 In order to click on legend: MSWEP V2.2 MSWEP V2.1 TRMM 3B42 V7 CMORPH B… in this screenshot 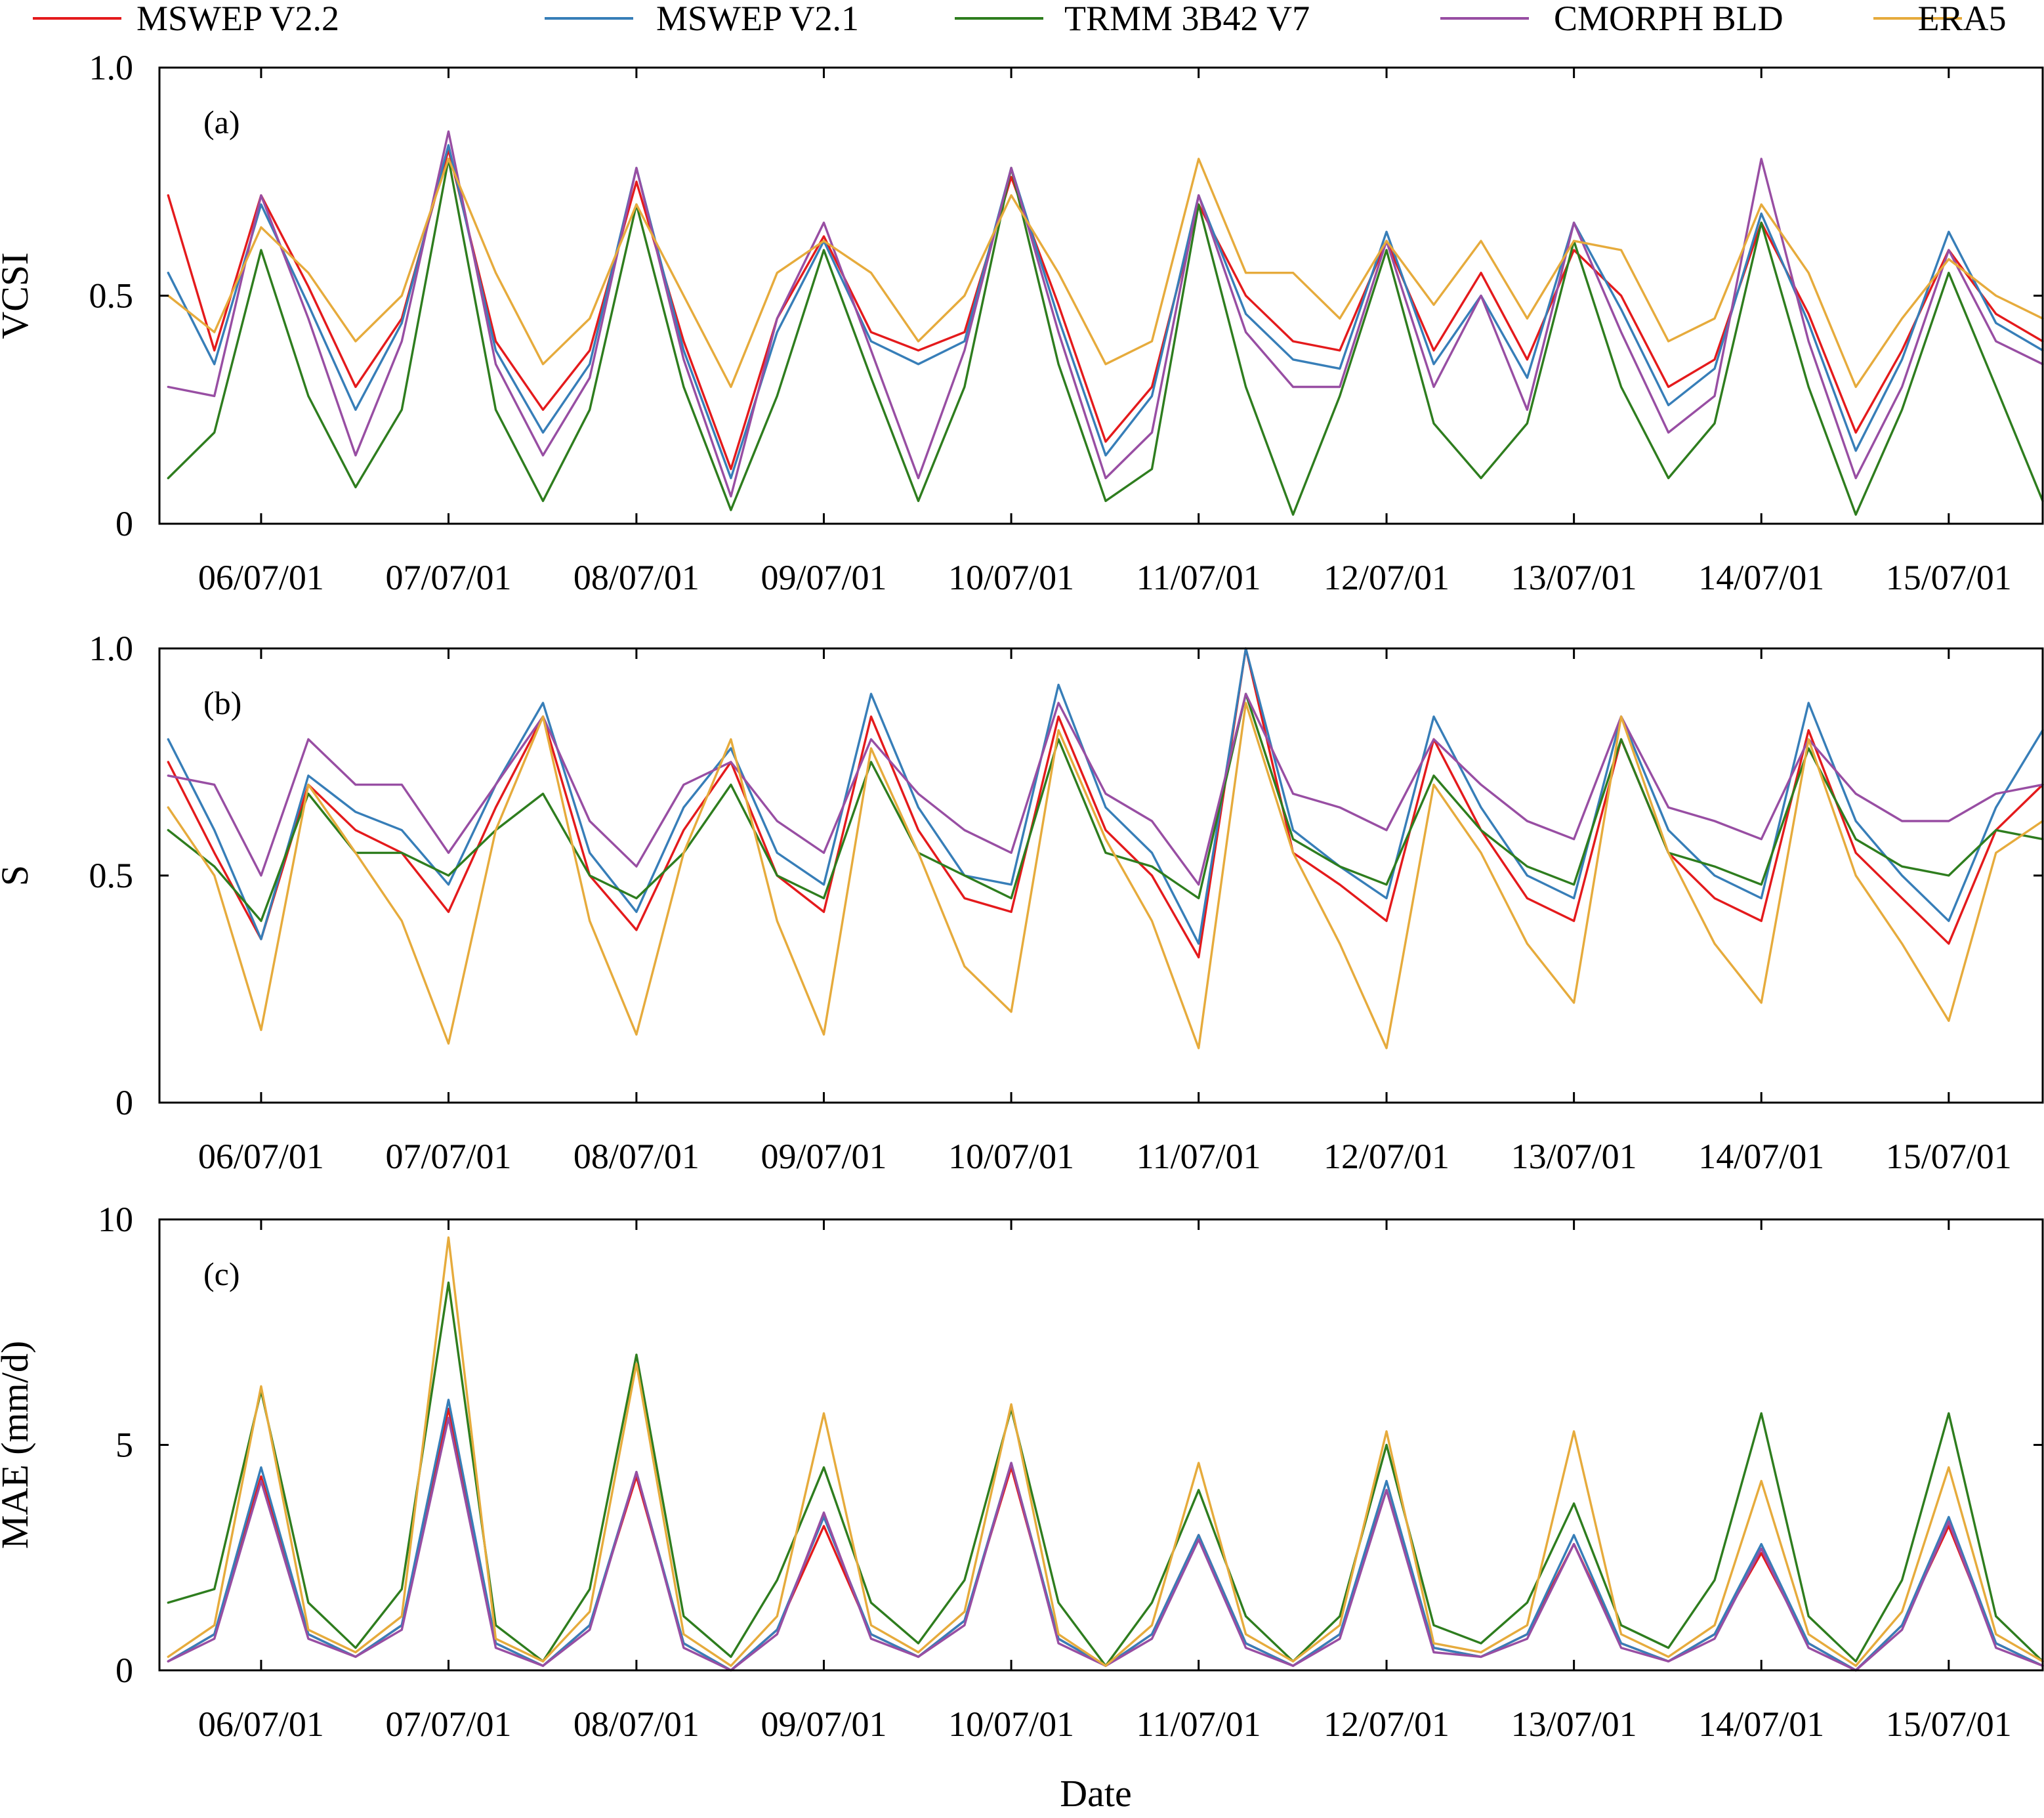, I will do `click(1020, 19)`.